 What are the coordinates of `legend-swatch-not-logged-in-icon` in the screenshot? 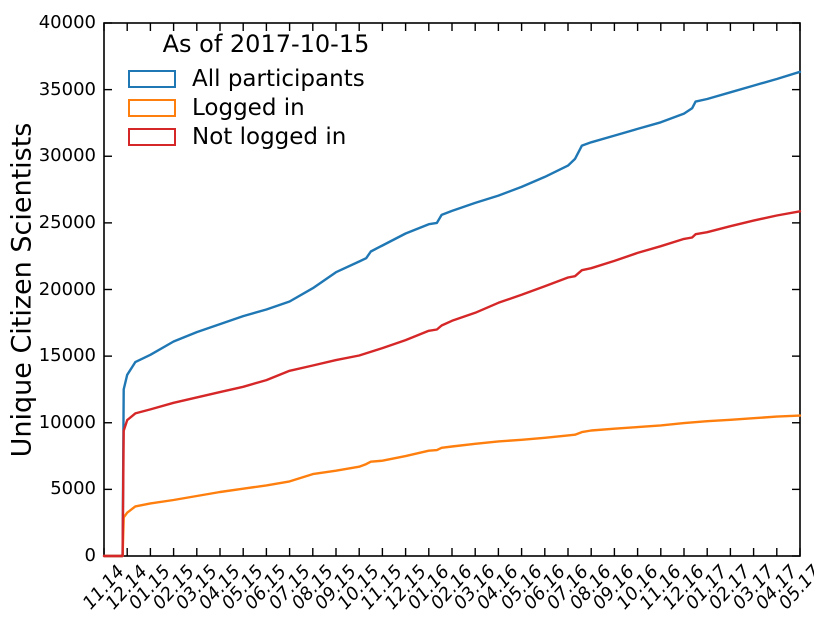 It's located at (152, 136).